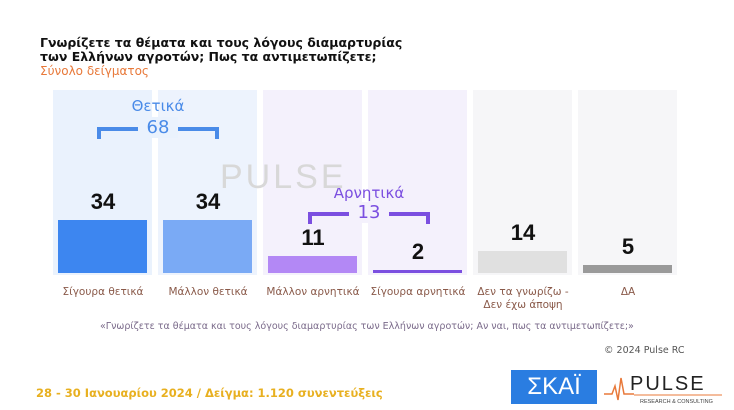  I want to click on category-label: Μάλλον αρνητικά, so click(313, 292).